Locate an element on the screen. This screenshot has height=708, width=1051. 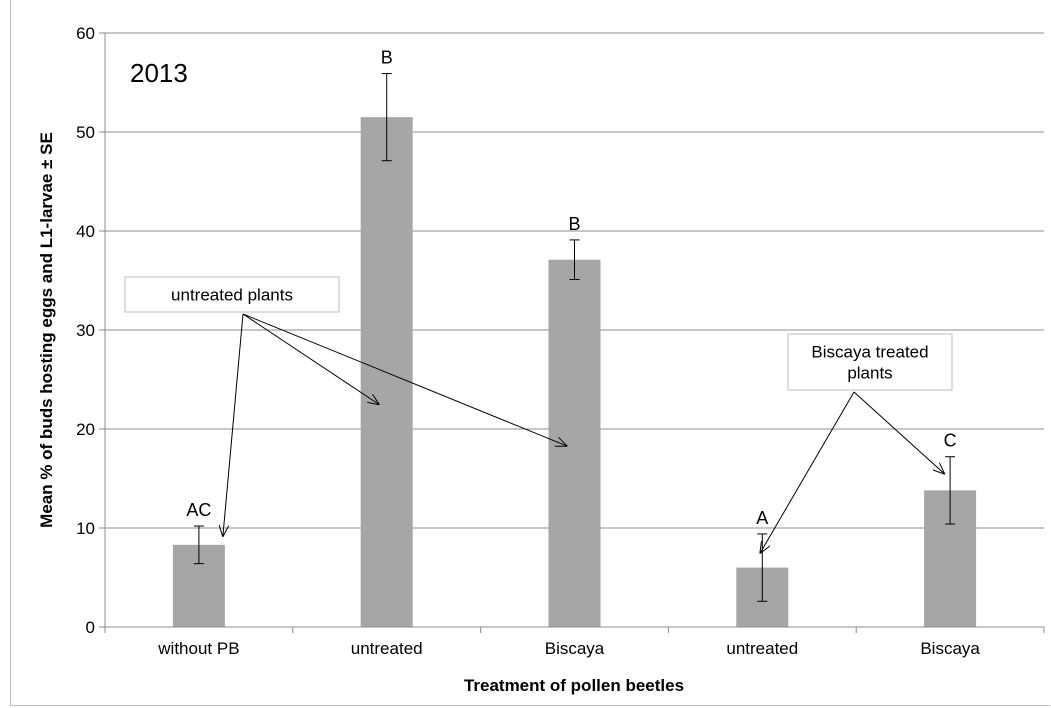
significance-label: A is located at coordinates (762, 518).